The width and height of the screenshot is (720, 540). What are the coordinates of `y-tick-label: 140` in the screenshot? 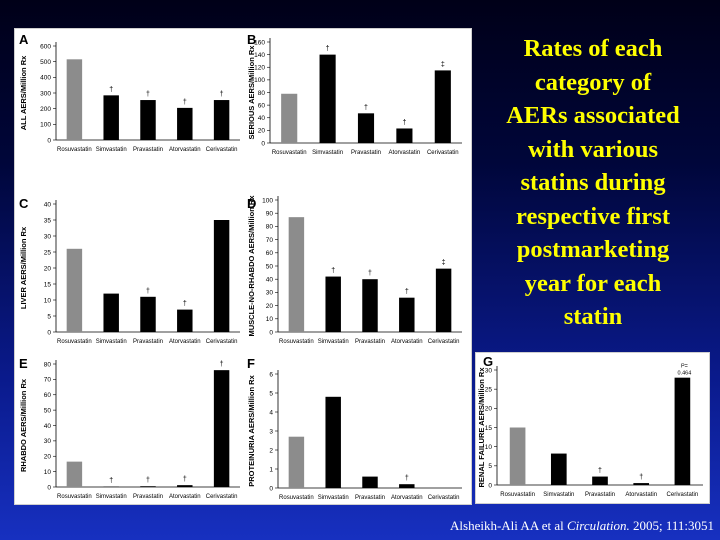 It's located at (259, 55).